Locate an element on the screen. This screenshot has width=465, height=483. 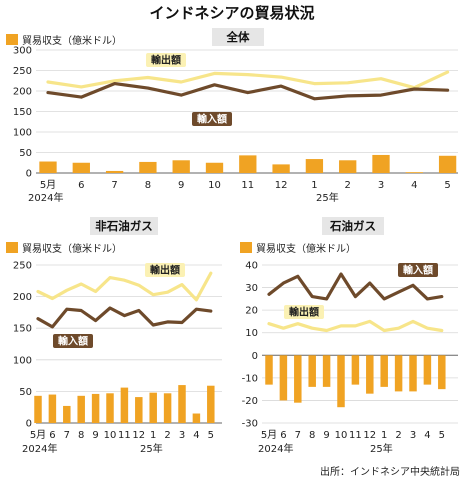
panel-title: 石油ガス is located at coordinates (352, 226).